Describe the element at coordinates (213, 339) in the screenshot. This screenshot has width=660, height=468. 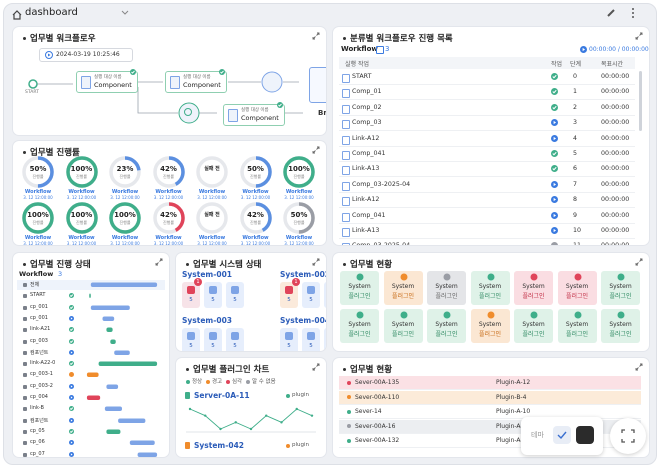
I see `resource-box: 5` at that location.